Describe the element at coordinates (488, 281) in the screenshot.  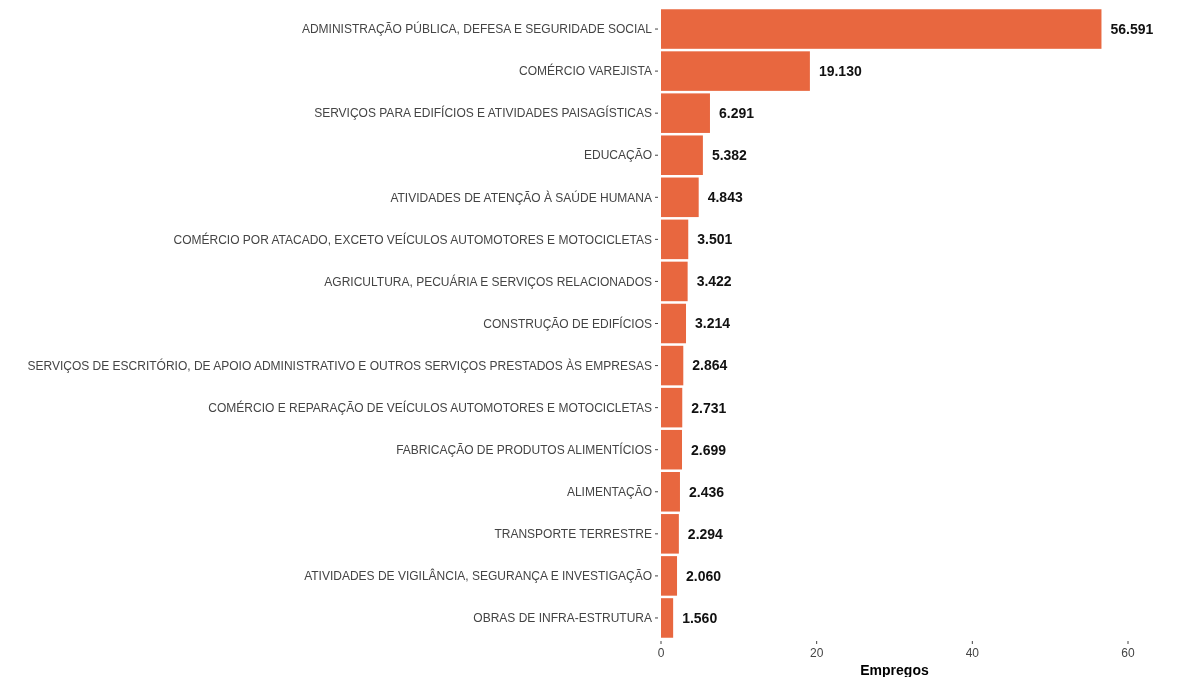
I see `y-tick-label: AGRICULTURA, PECUÁRIA E SERVIÇOS RELACIONADOS` at that location.